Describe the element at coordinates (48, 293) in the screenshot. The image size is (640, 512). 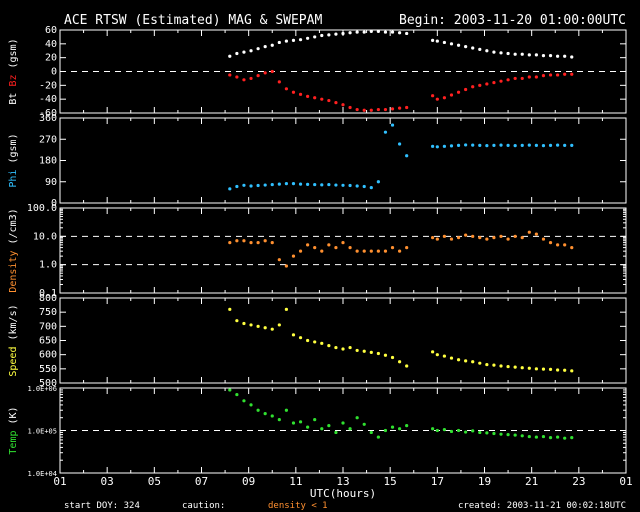
I see `y-tick-label: 0.1` at that location.